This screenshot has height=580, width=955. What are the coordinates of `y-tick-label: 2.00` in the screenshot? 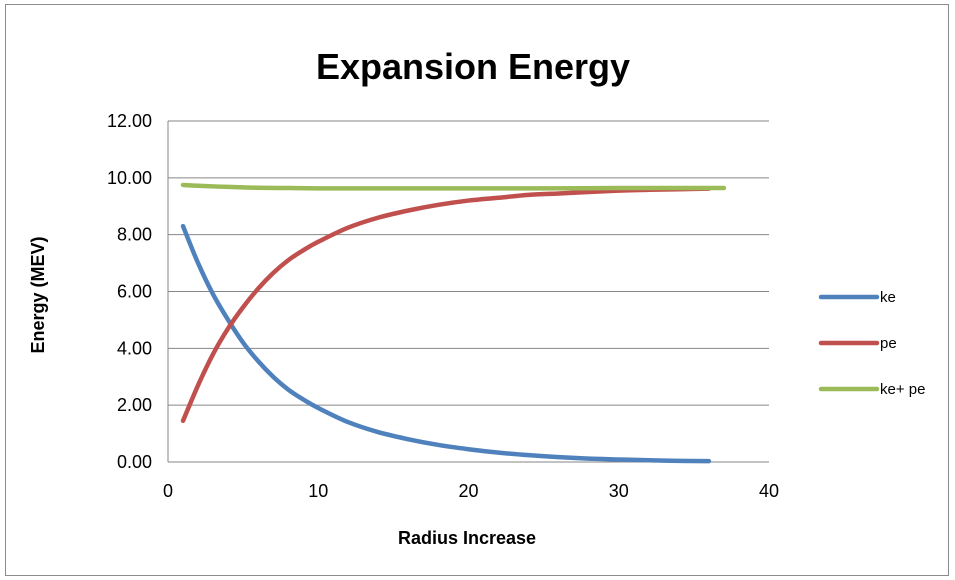 It's located at (134, 405).